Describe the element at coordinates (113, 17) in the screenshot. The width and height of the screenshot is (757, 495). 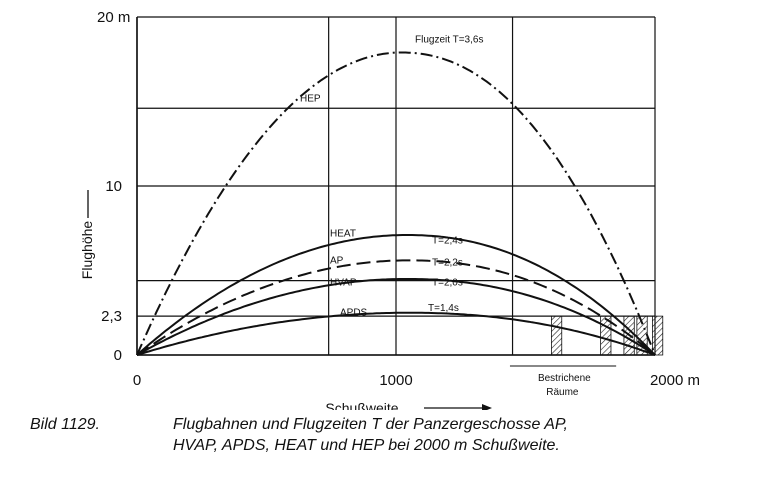
I see `y-tick-label: 20 m` at that location.